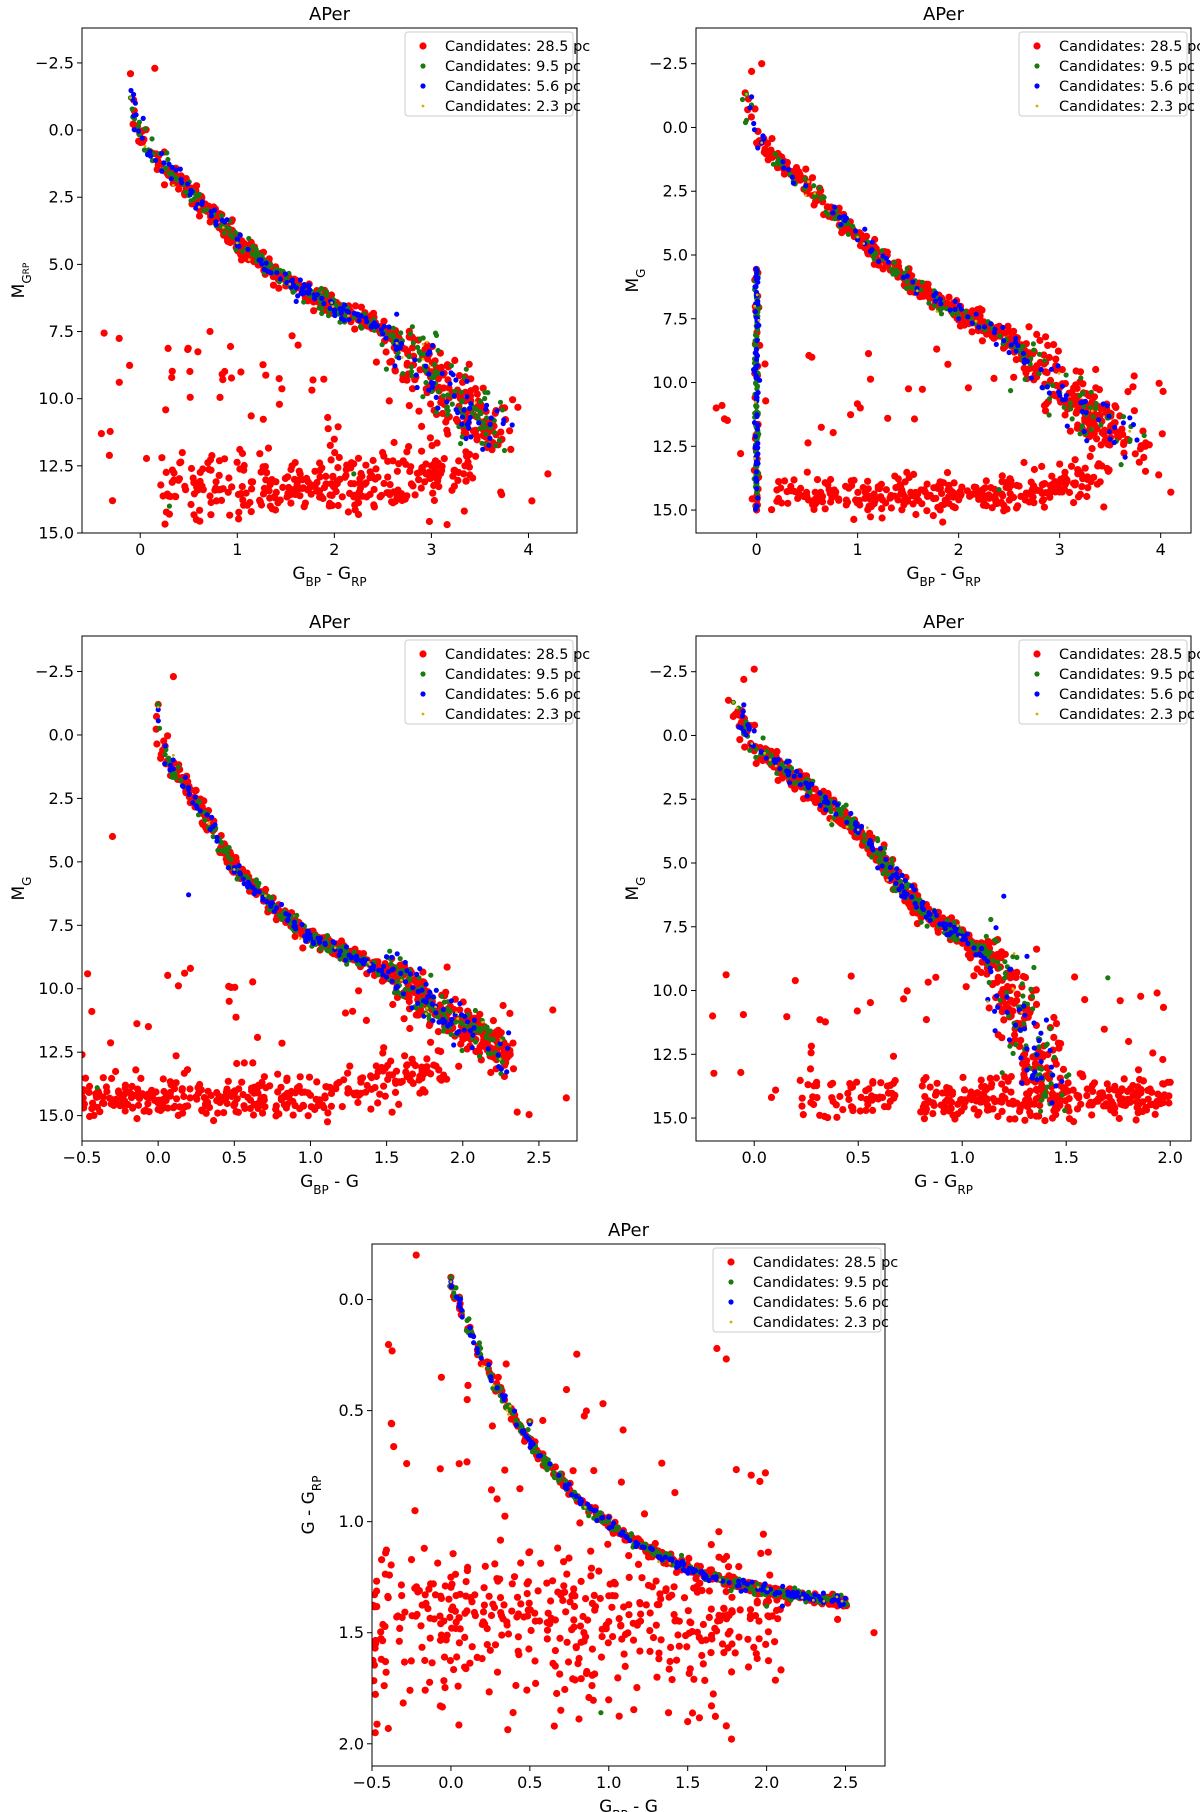 This screenshot has height=1812, width=1200. What do you see at coordinates (757, 549) in the screenshot?
I see `x-tick-label: 0` at bounding box center [757, 549].